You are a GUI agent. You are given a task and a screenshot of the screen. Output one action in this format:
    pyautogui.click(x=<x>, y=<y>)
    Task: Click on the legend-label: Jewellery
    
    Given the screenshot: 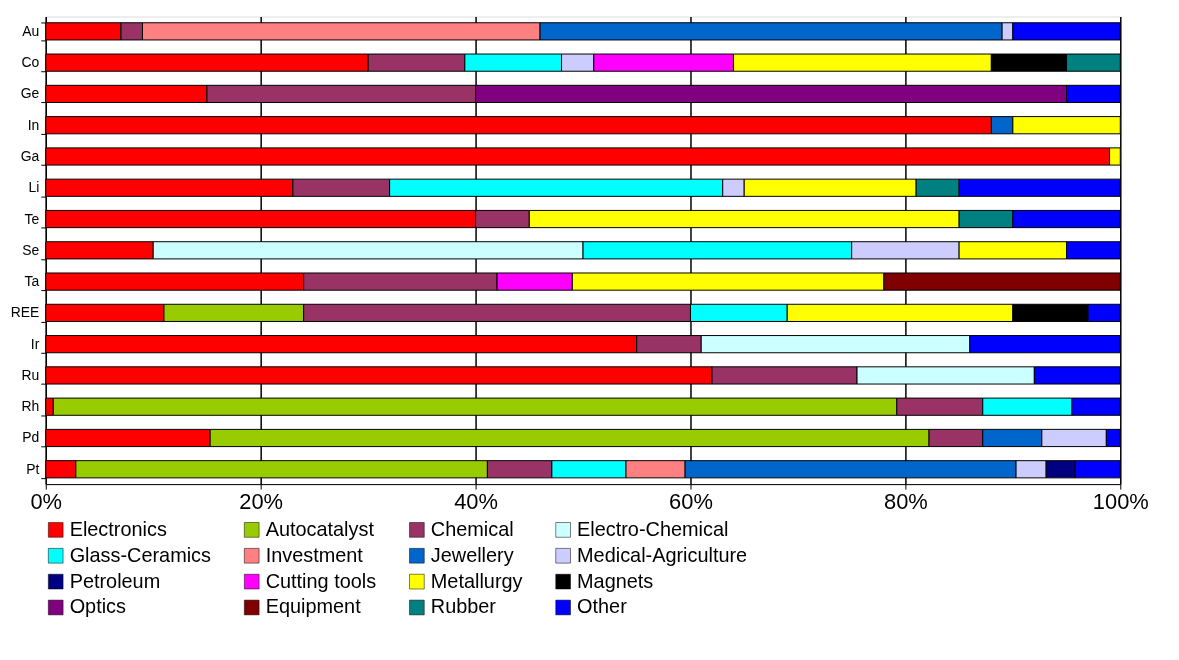 What is the action you would take?
    pyautogui.click(x=472, y=554)
    